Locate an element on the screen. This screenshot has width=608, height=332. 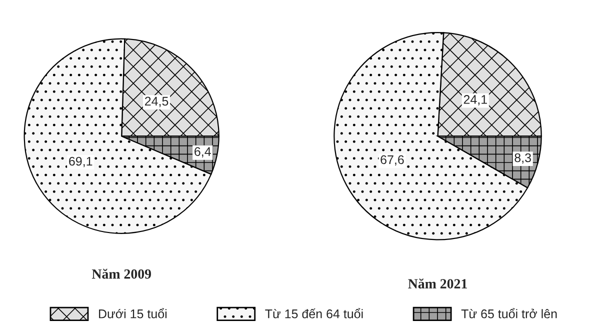
legend-label: Từ 15 đến 64 tuổi is located at coordinates (314, 313).